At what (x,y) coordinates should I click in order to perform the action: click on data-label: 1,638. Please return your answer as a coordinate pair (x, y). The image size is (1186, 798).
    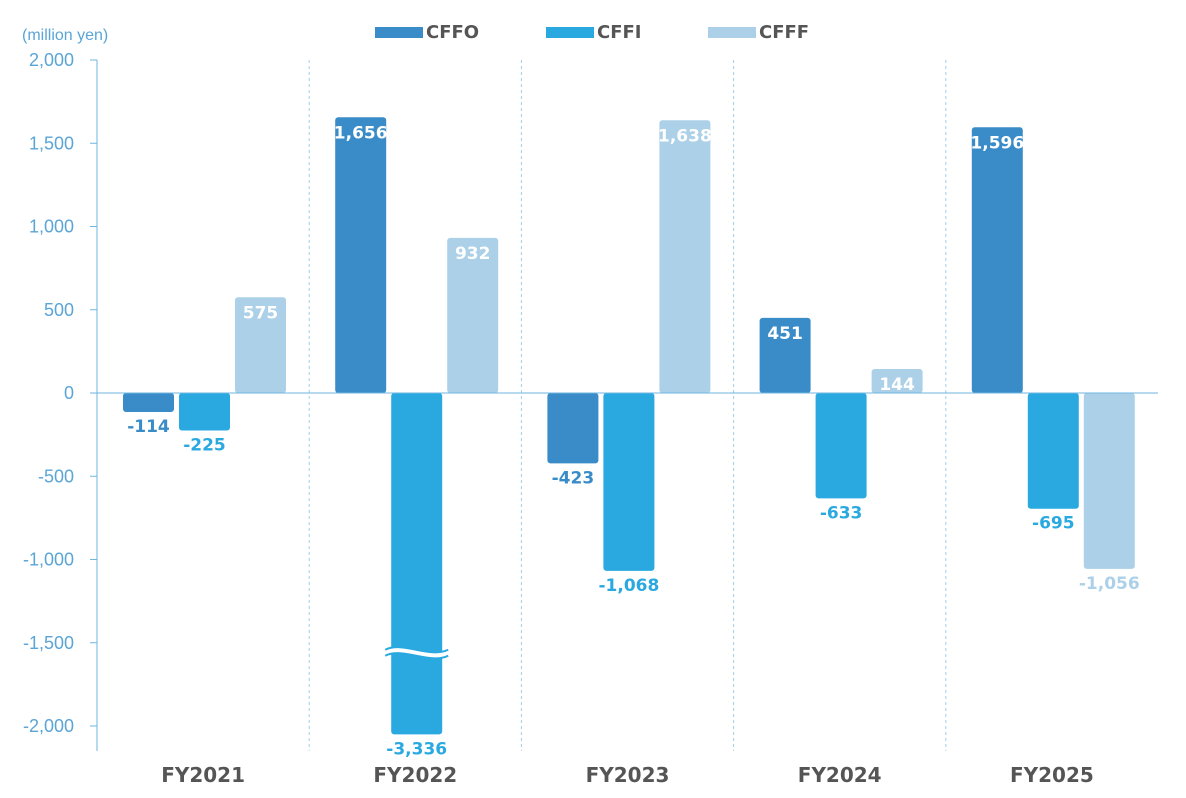
    Looking at the image, I should click on (685, 136).